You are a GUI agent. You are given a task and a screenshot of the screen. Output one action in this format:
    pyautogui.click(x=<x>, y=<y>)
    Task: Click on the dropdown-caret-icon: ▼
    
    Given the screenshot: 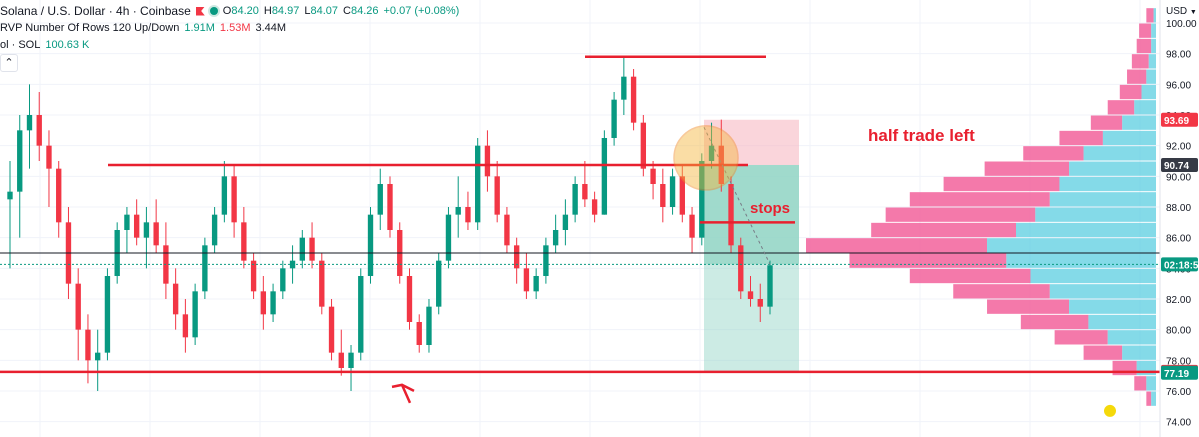 What is the action you would take?
    pyautogui.click(x=1193, y=12)
    